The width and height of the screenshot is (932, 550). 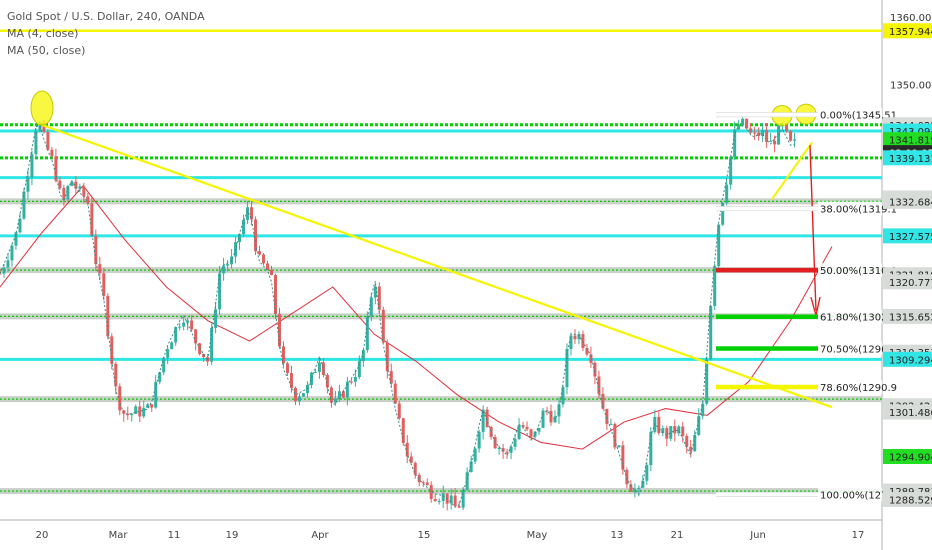 What do you see at coordinates (46, 50) in the screenshot?
I see `legend-ma50: MA (50, close)` at bounding box center [46, 50].